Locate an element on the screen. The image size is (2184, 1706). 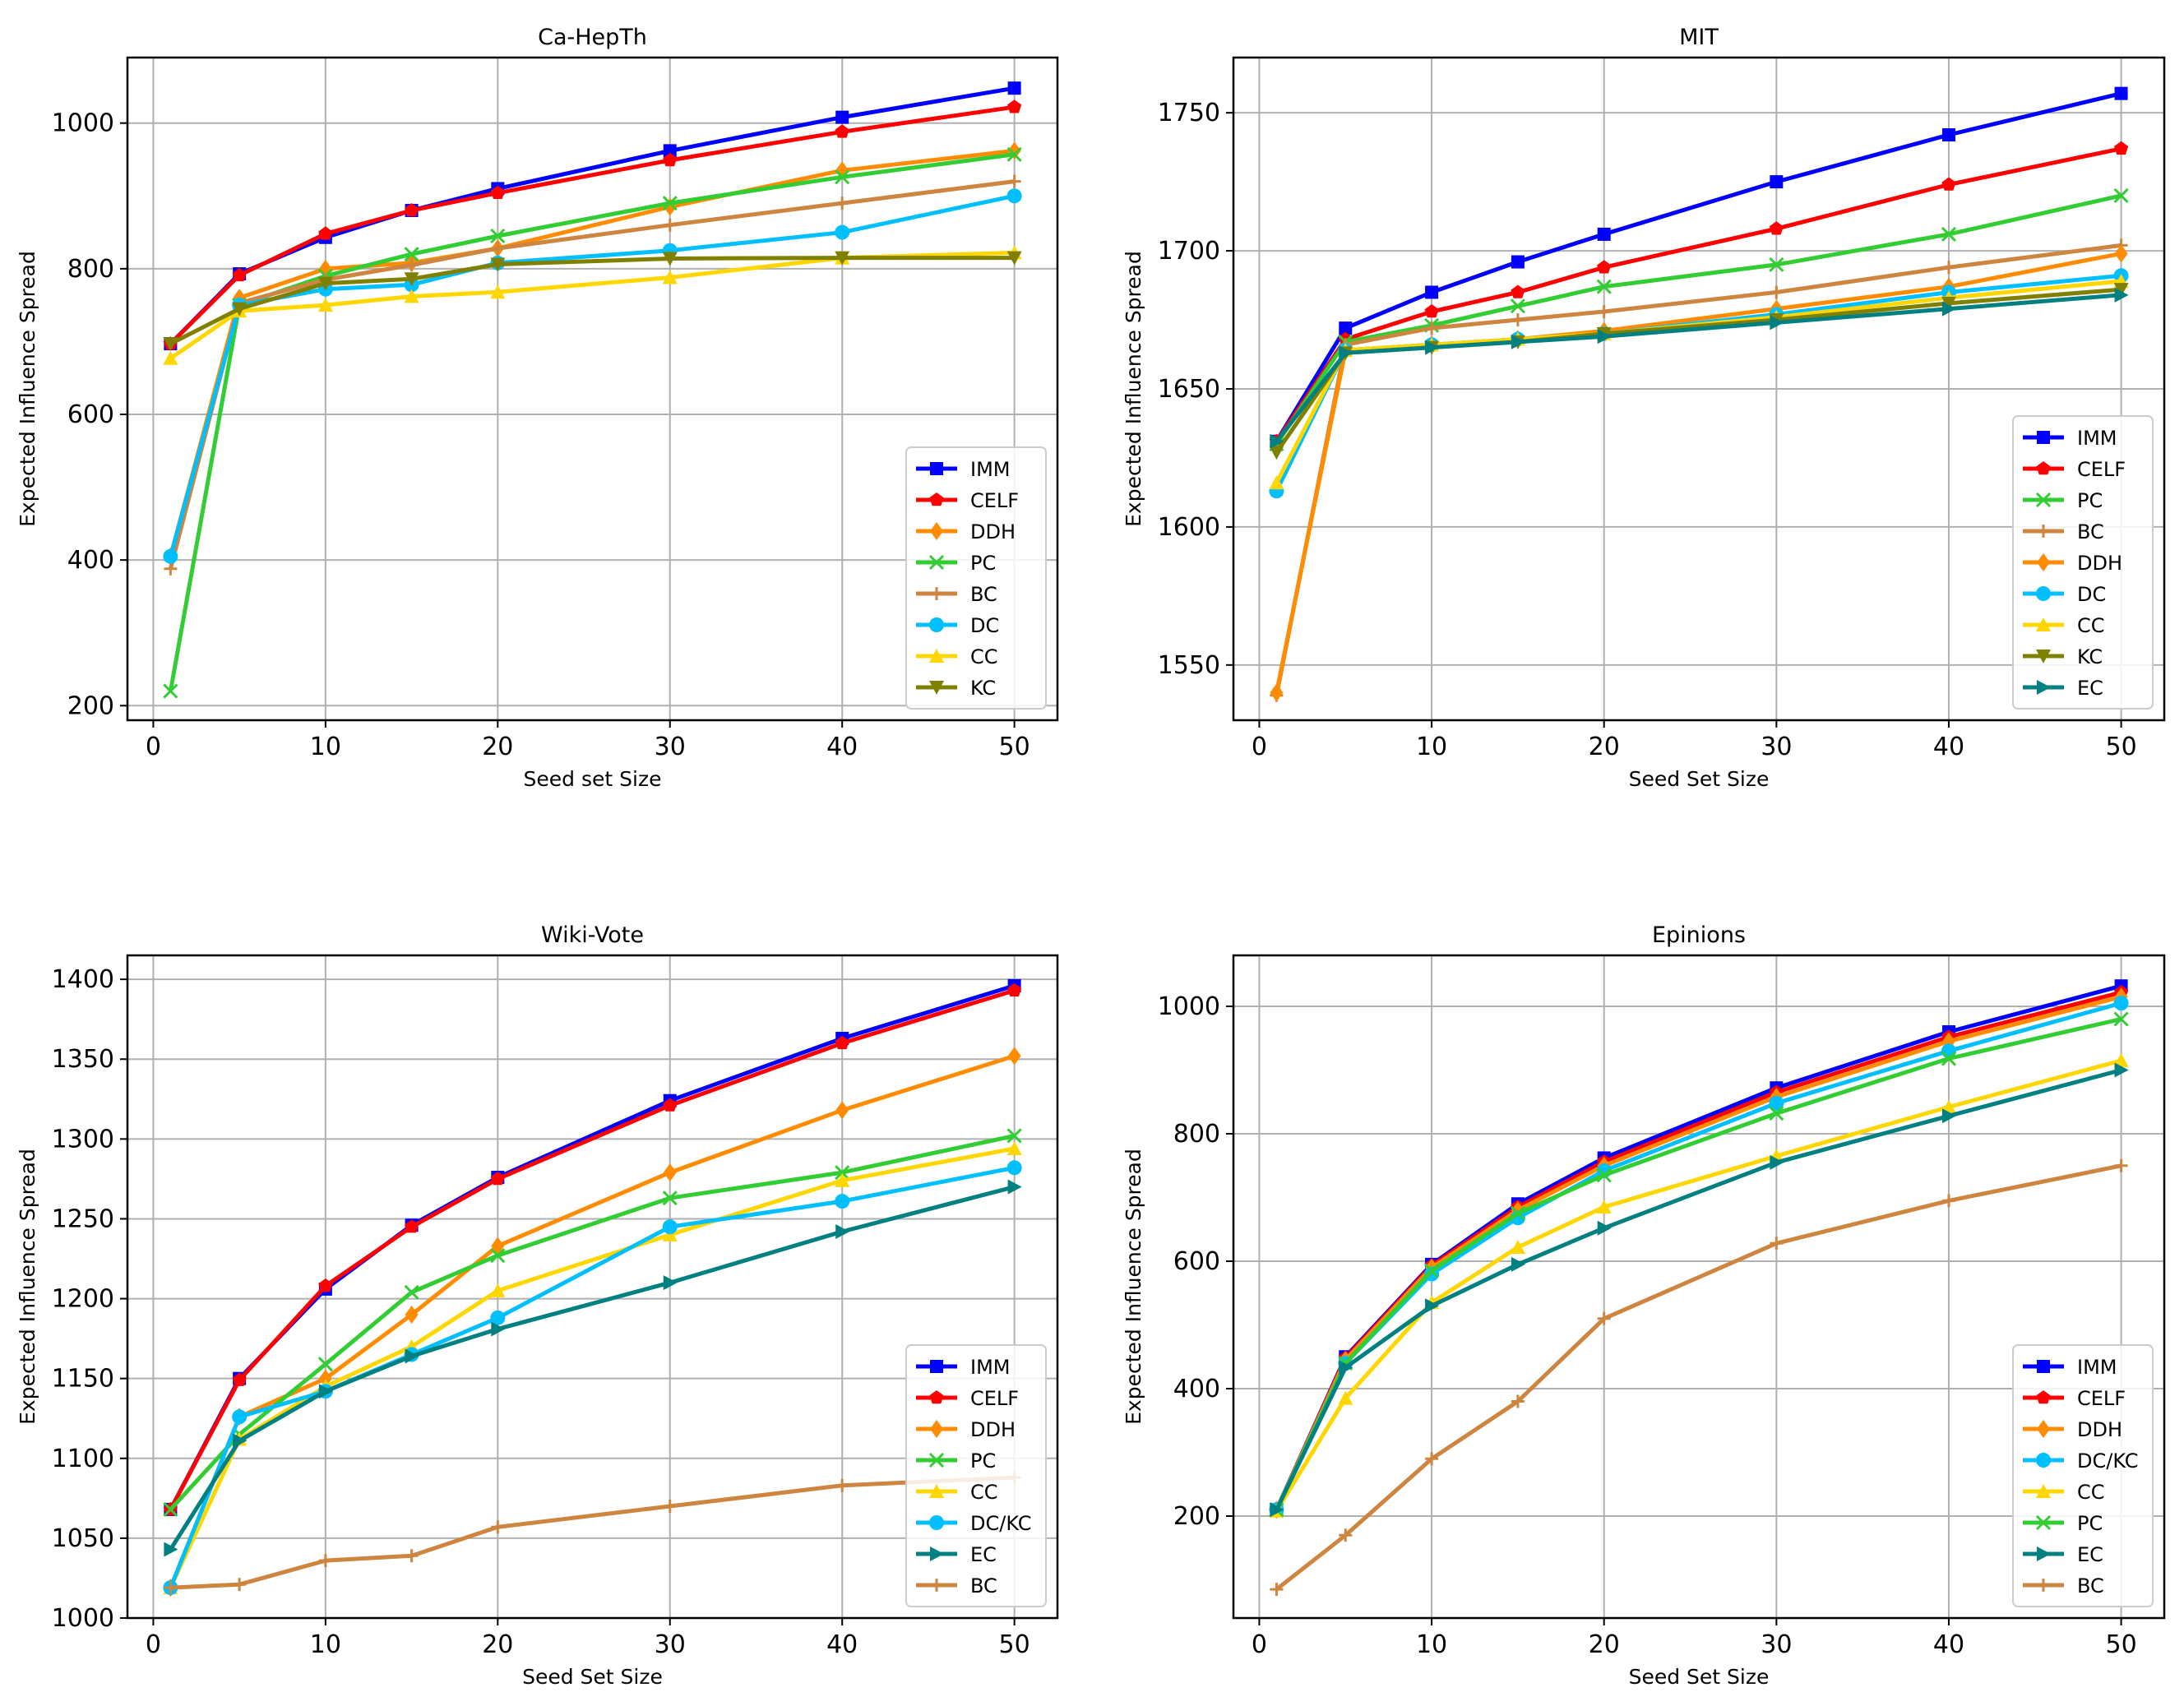
legend-item: CELF is located at coordinates (2074, 1399).